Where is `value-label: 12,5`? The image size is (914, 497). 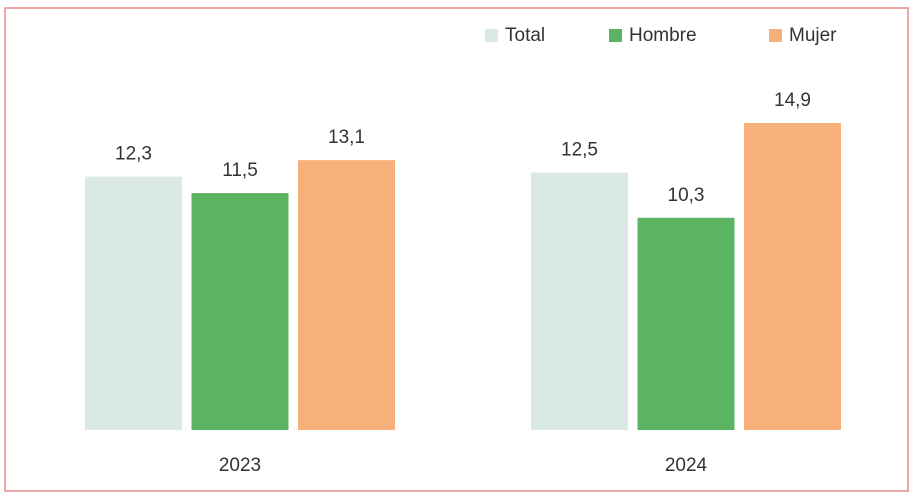
value-label: 12,5 is located at coordinates (579, 150).